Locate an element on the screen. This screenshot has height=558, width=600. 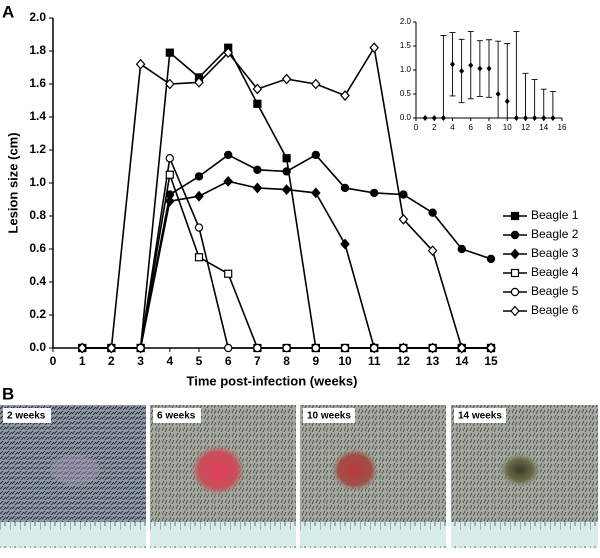
x-tick-label: 1 is located at coordinates (82, 361).